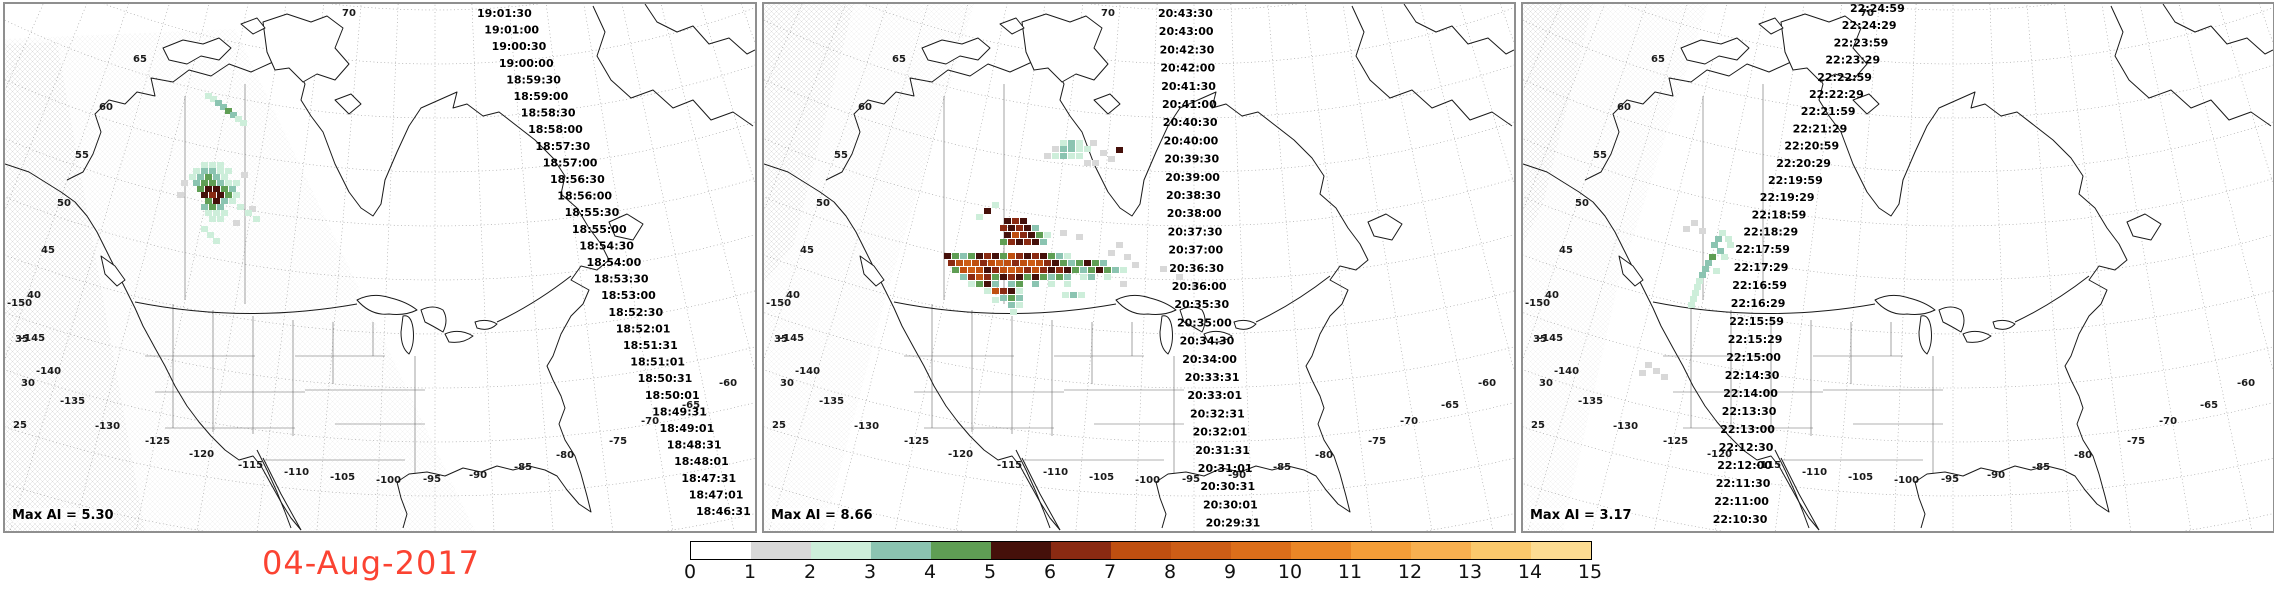 This screenshot has width=2274, height=600. Describe the element at coordinates (1675, 441) in the screenshot. I see `lon-label: -125` at that location.